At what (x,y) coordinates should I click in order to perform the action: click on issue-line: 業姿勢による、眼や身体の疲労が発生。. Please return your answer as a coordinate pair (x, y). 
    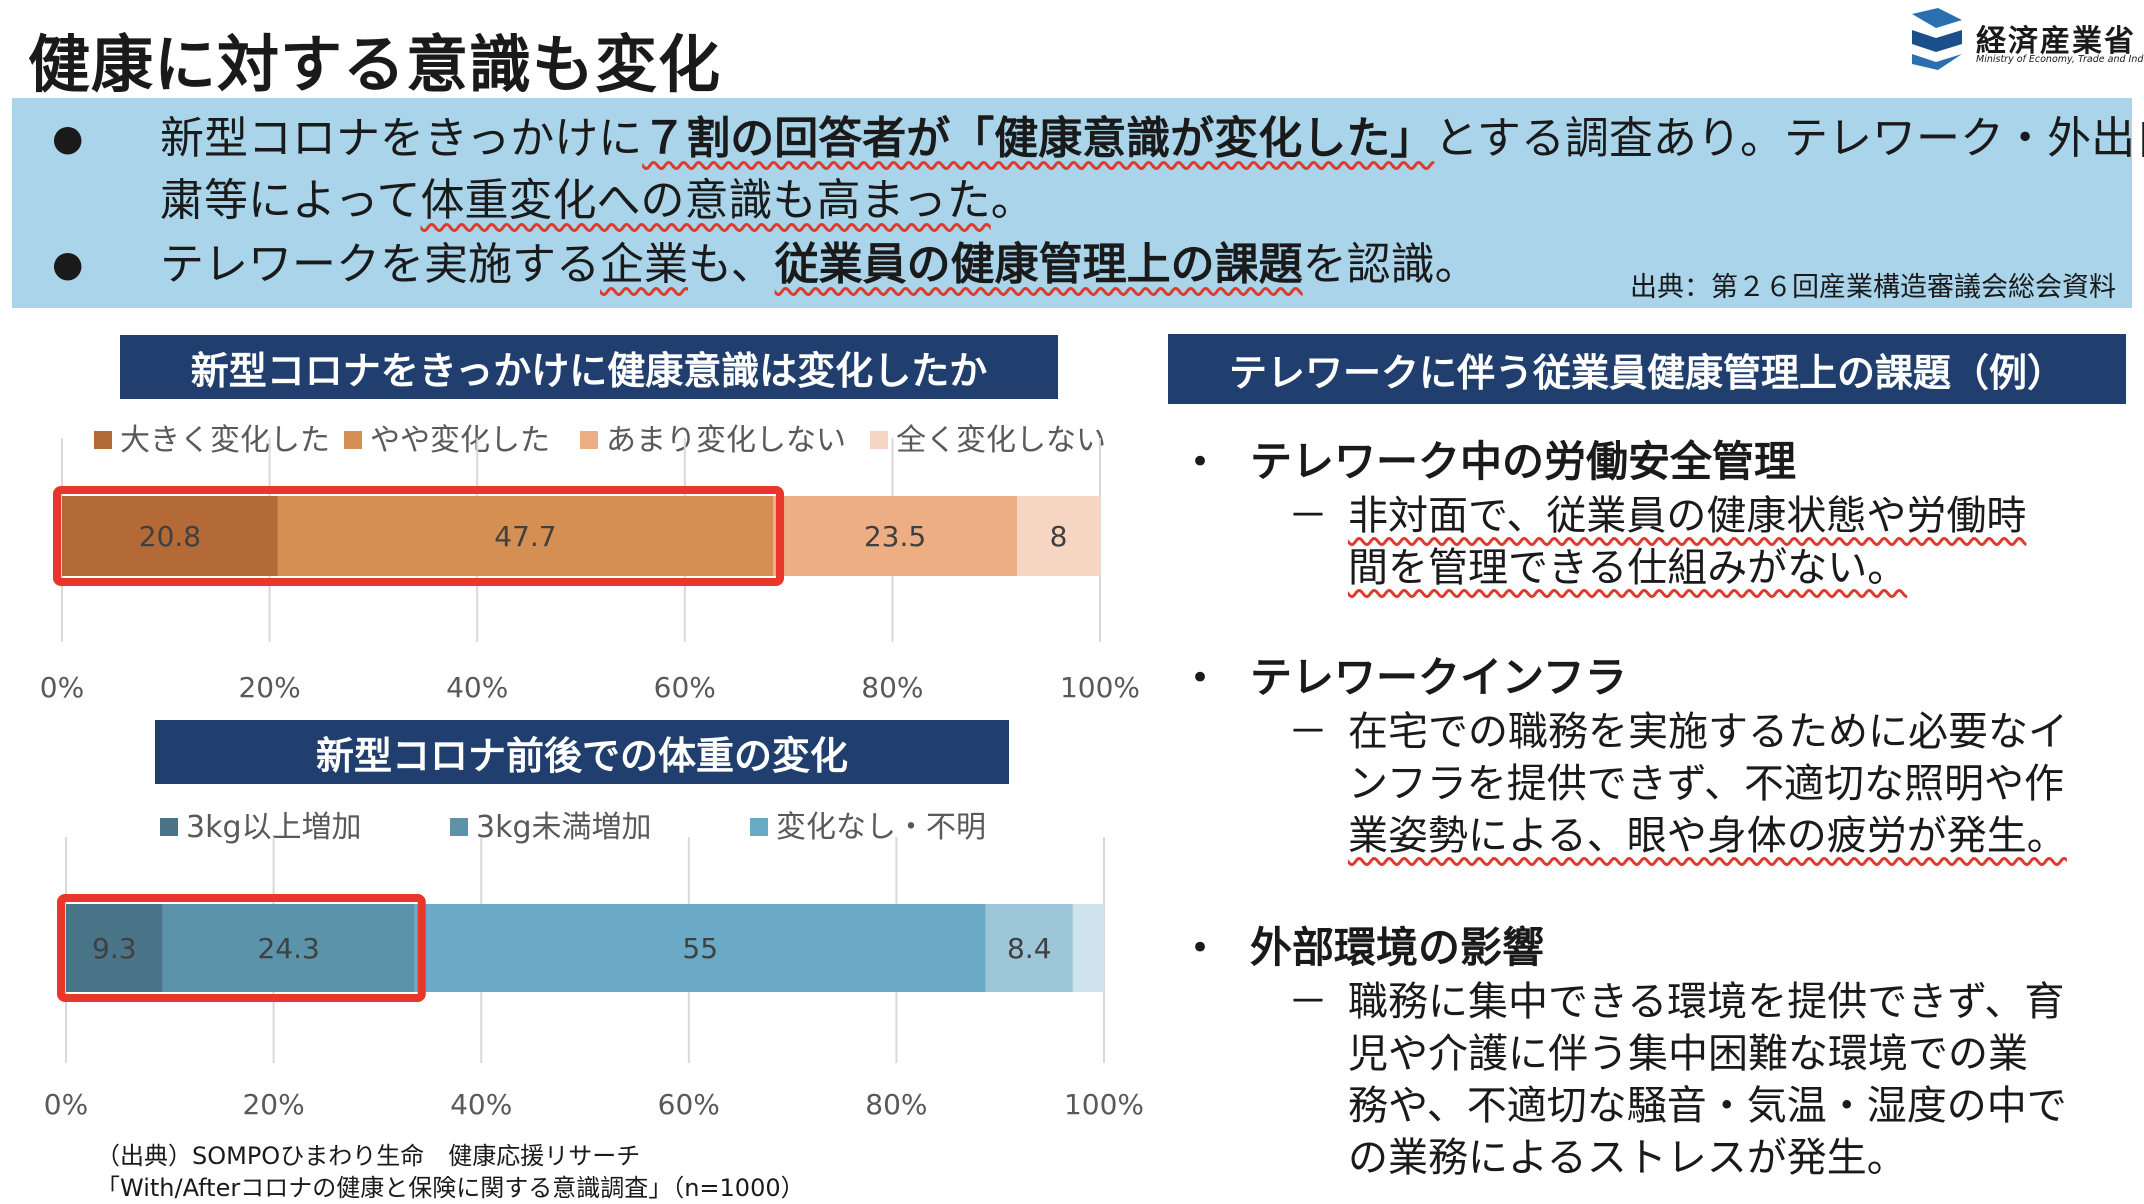
    Looking at the image, I should click on (1718, 836).